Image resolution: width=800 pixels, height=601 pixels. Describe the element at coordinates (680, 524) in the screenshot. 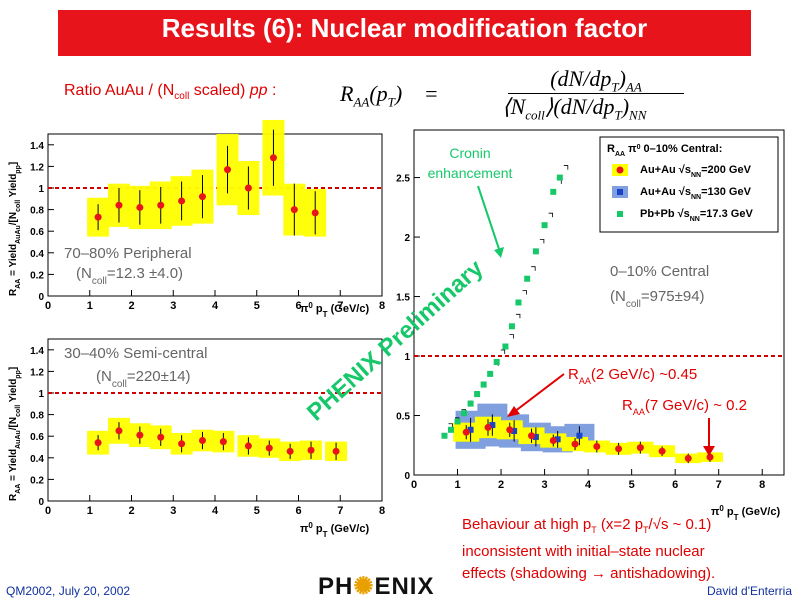

I see `behaviour-line1-end2: /√s ~ 0.1)` at that location.